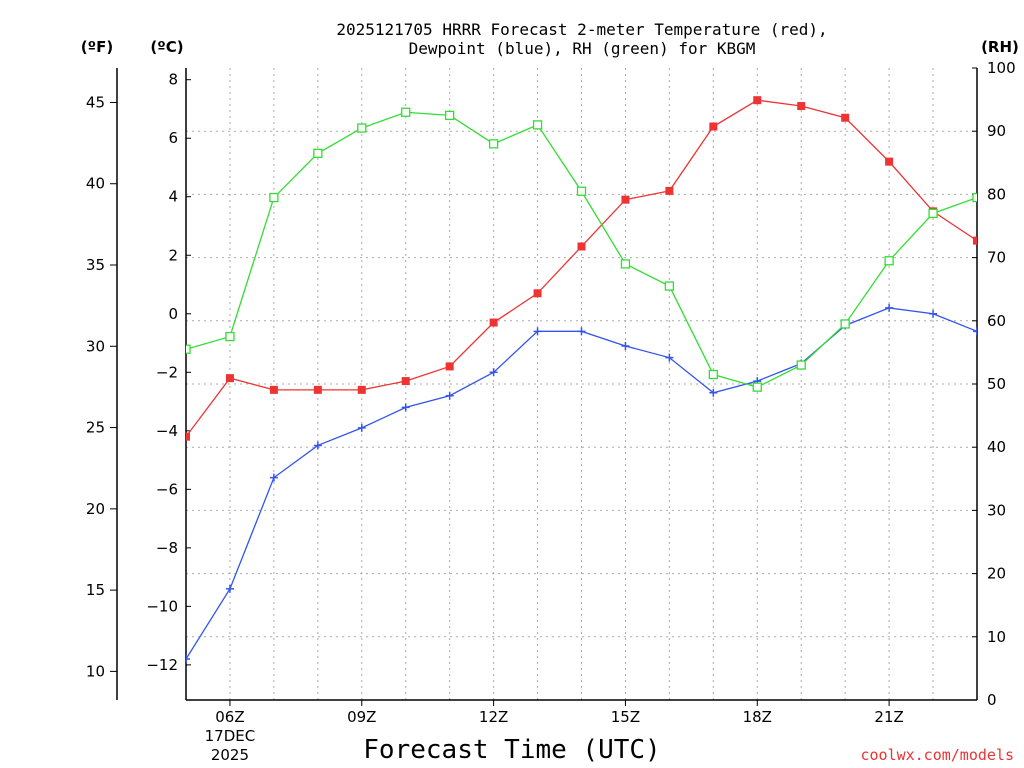 This screenshot has height=768, width=1024. Describe the element at coordinates (173, 80) in the screenshot. I see `celsius-tick-label: 8` at that location.